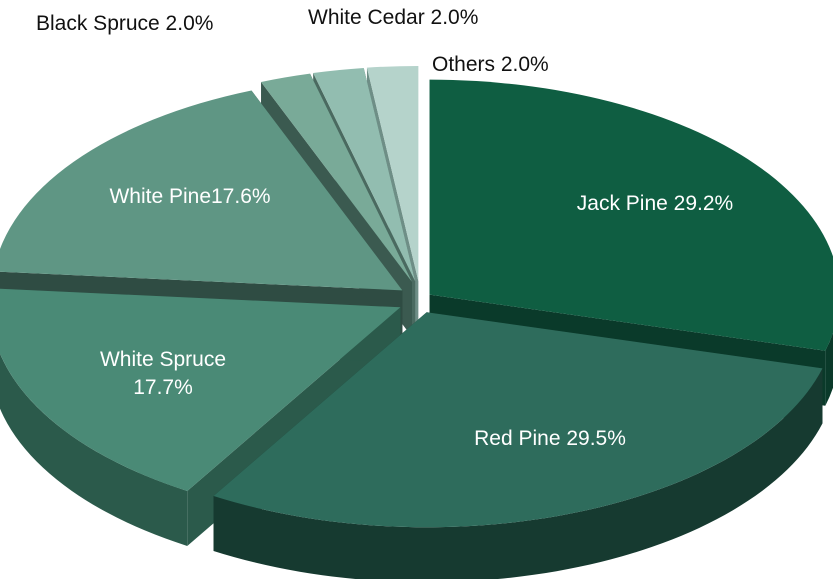  I want to click on label-others: Others 2.0%, so click(490, 64).